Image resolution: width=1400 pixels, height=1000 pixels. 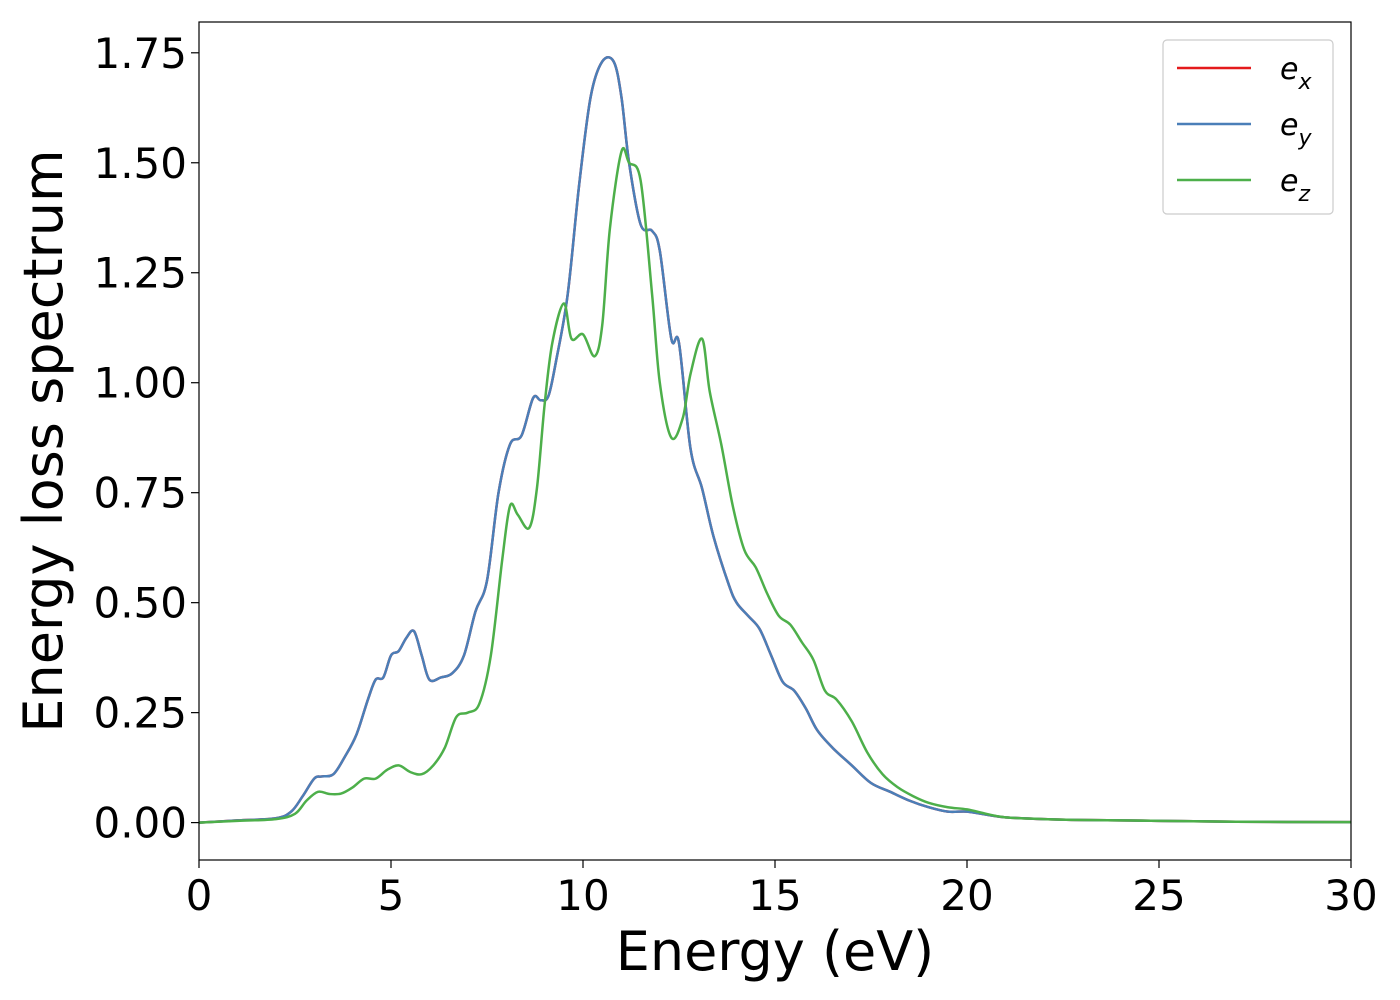 I want to click on x-tick-label: 15, so click(x=774, y=895).